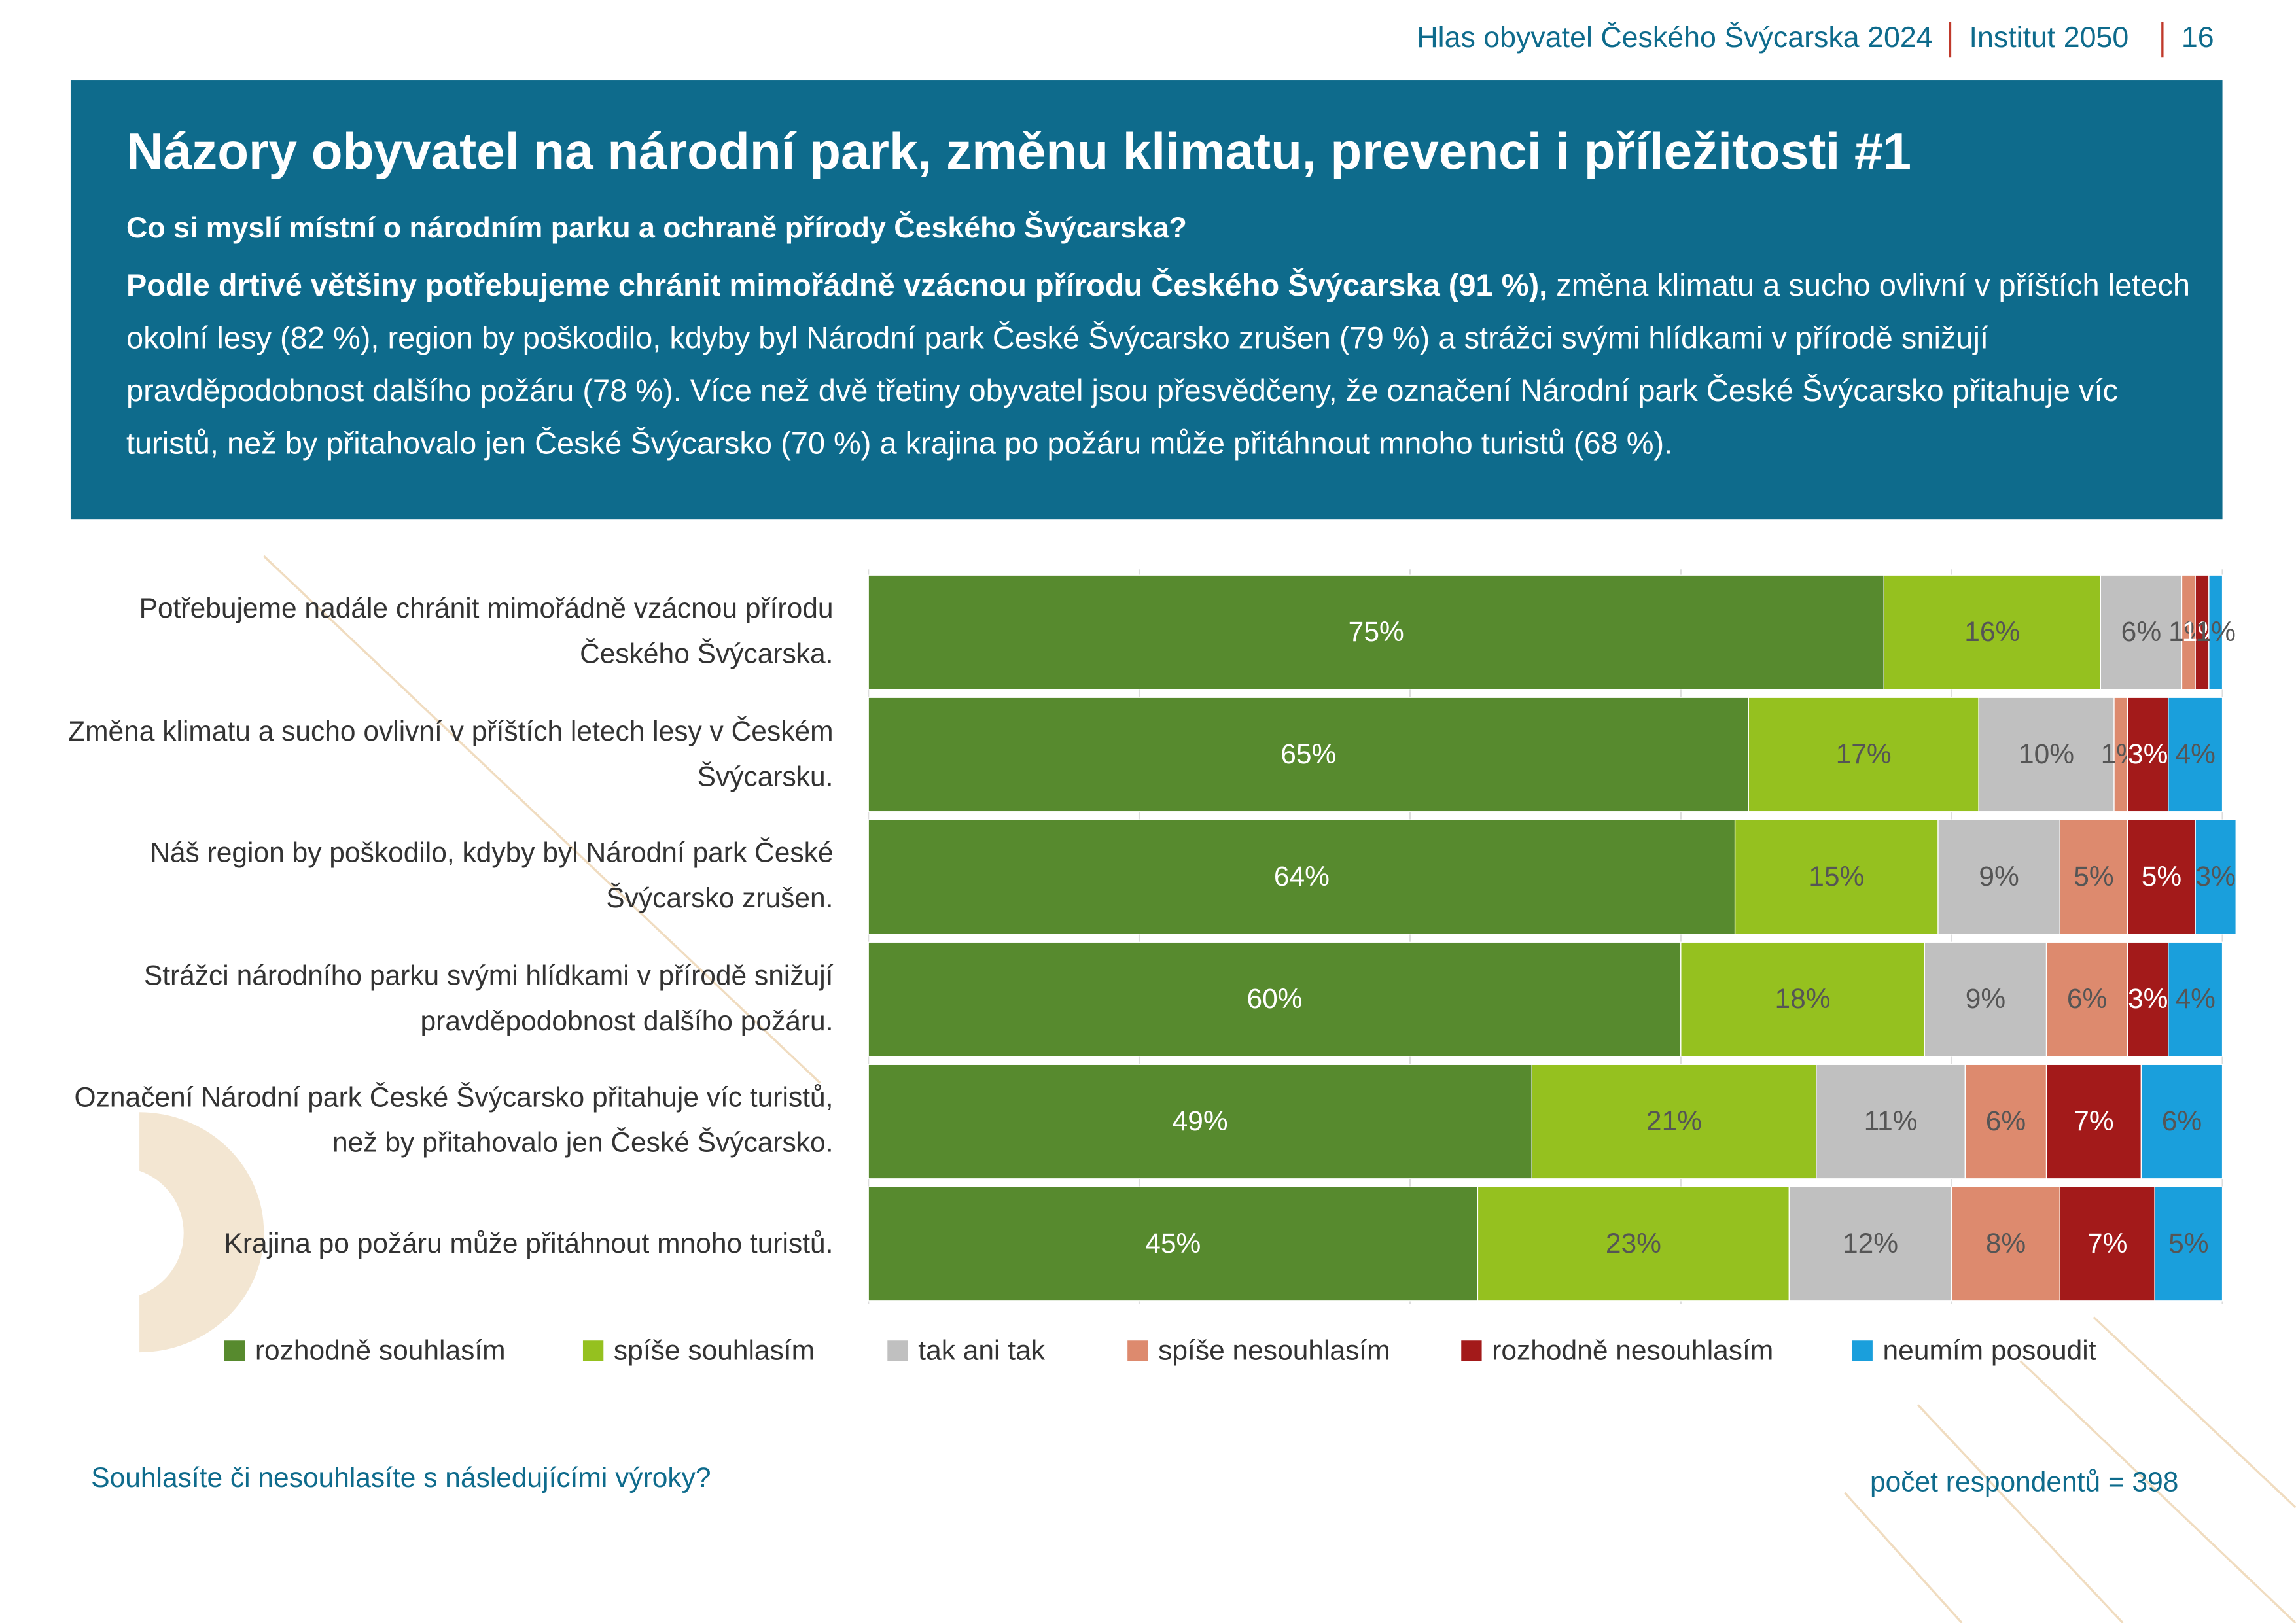  I want to click on legend-label: spíše souhlasím, so click(715, 1350).